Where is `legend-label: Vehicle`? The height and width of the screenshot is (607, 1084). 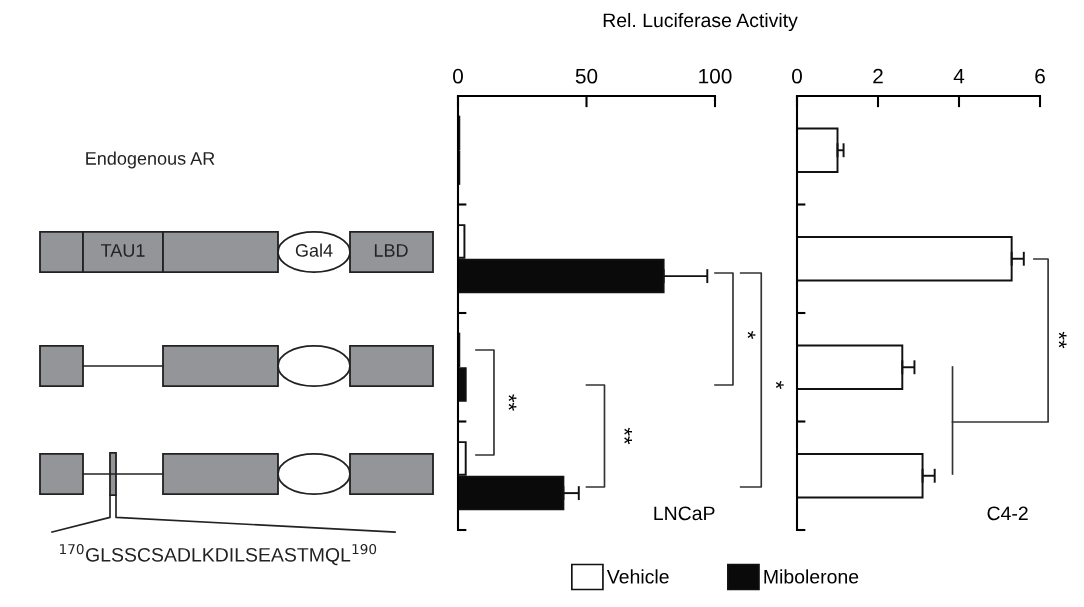
legend-label: Vehicle is located at coordinates (637, 576).